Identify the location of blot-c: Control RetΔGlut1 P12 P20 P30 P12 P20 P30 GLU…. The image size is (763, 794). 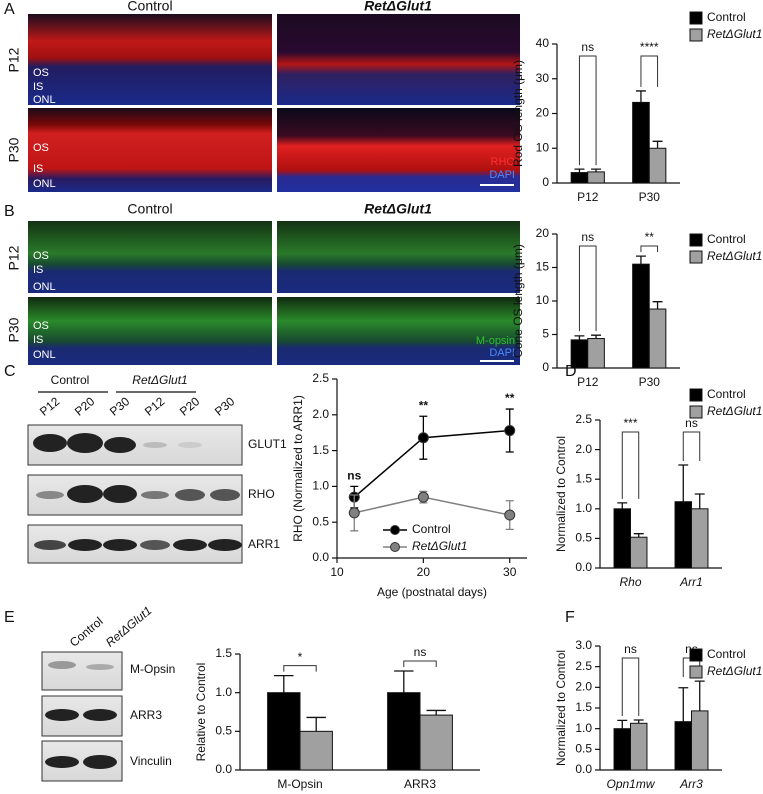
(157, 468).